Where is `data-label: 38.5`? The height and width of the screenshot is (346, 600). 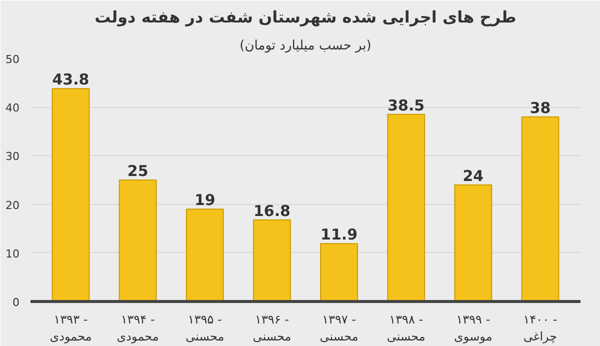
data-label: 38.5 is located at coordinates (406, 105).